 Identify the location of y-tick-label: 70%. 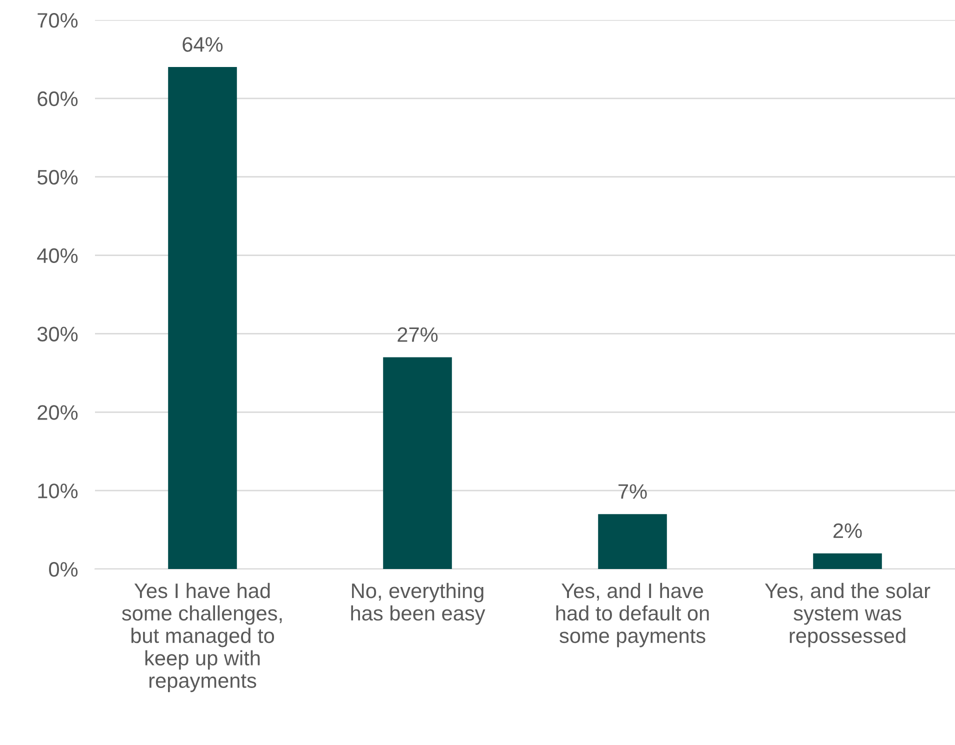
(58, 20).